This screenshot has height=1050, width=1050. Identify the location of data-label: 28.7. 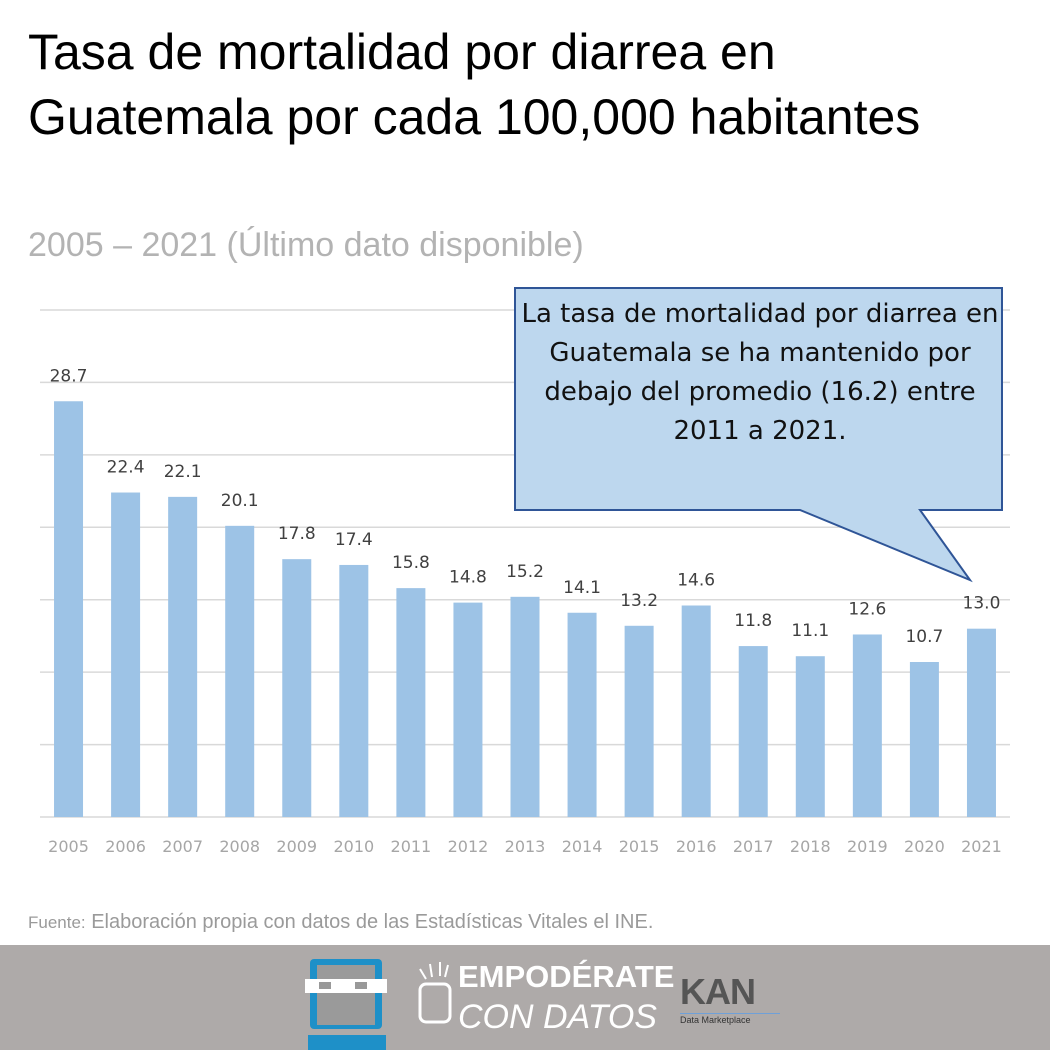
(69, 376).